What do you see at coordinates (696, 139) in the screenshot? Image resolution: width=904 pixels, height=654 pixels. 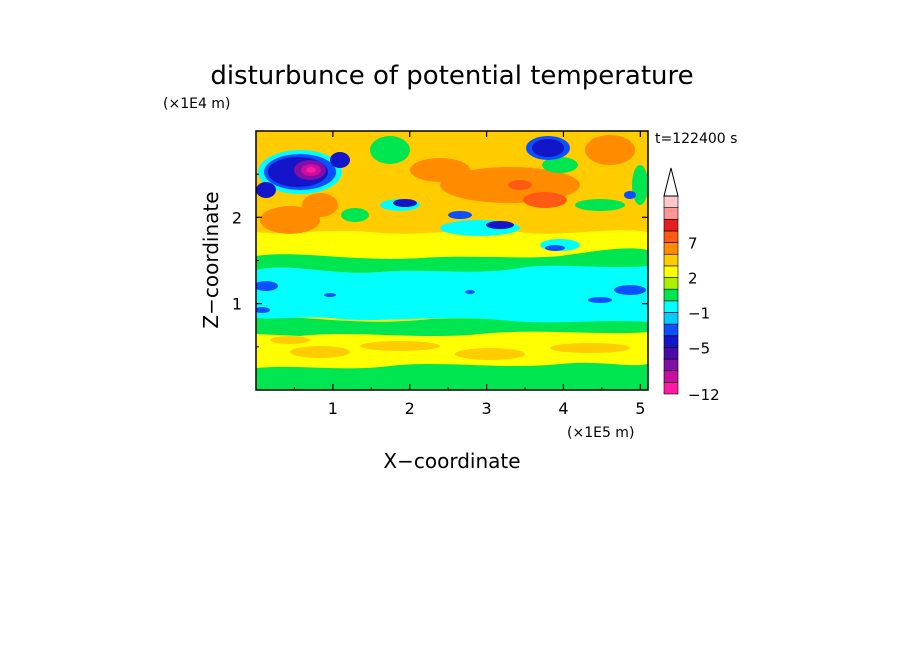 I see `time-label: t=122400 s` at bounding box center [696, 139].